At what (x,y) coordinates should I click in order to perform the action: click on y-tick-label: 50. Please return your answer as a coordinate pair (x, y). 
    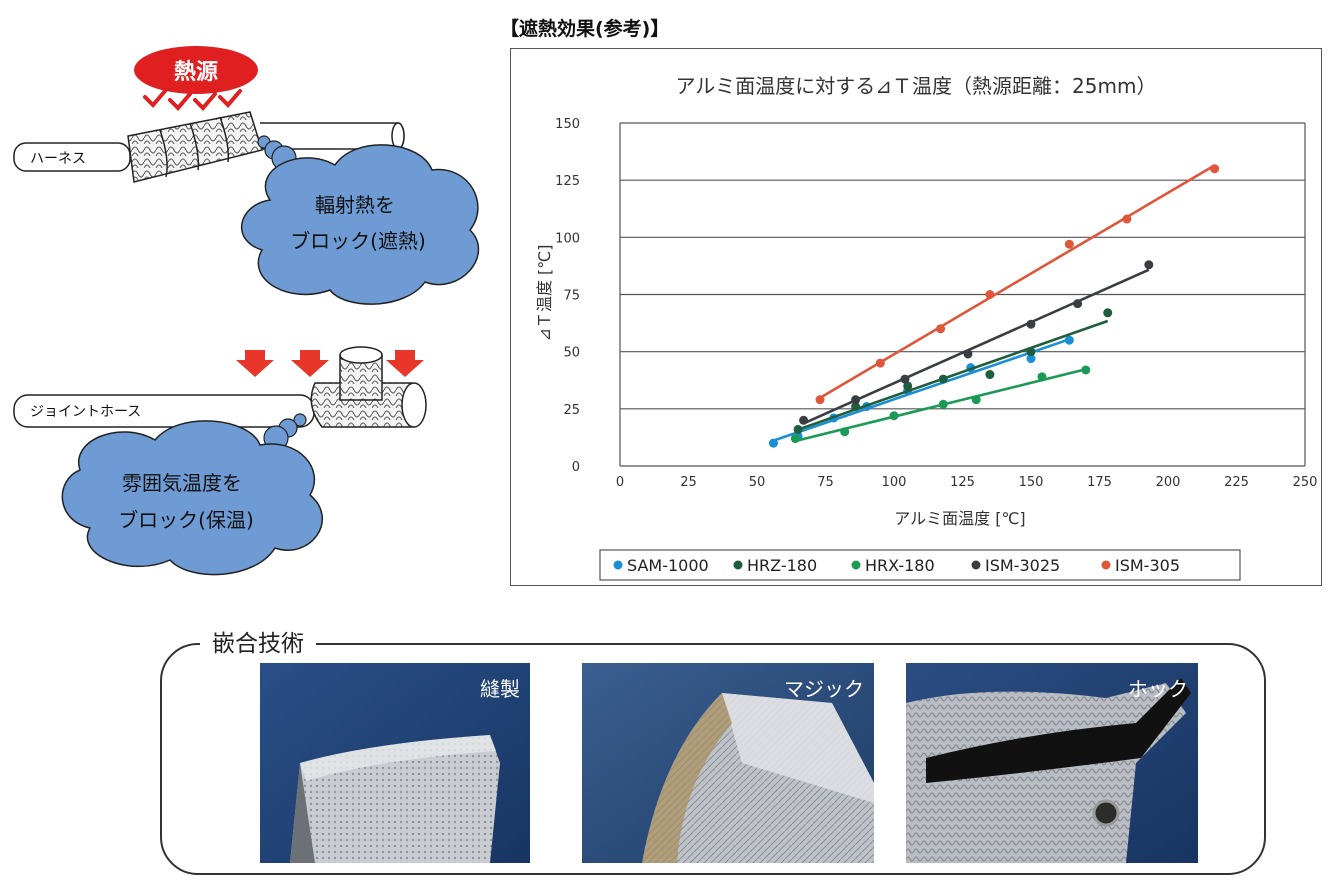
    Looking at the image, I should click on (571, 353).